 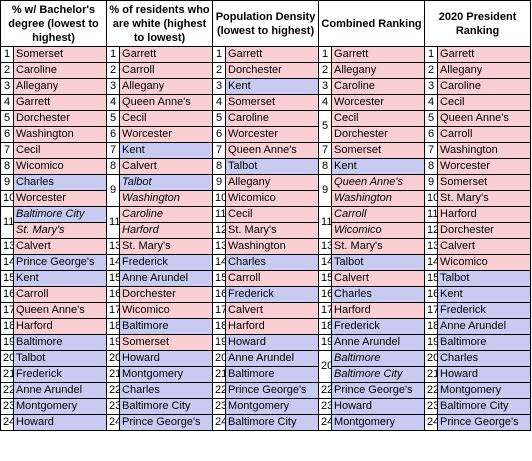 I want to click on rank-number: 22, so click(x=431, y=390).